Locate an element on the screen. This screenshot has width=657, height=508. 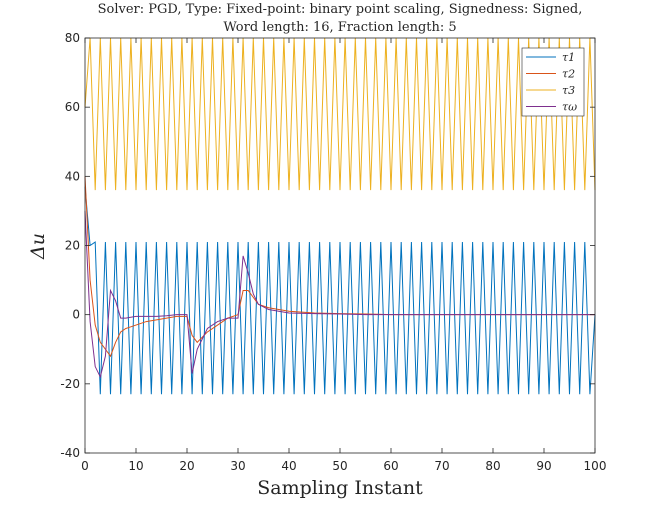
y-tick-label-4: 40 is located at coordinates (72, 176).